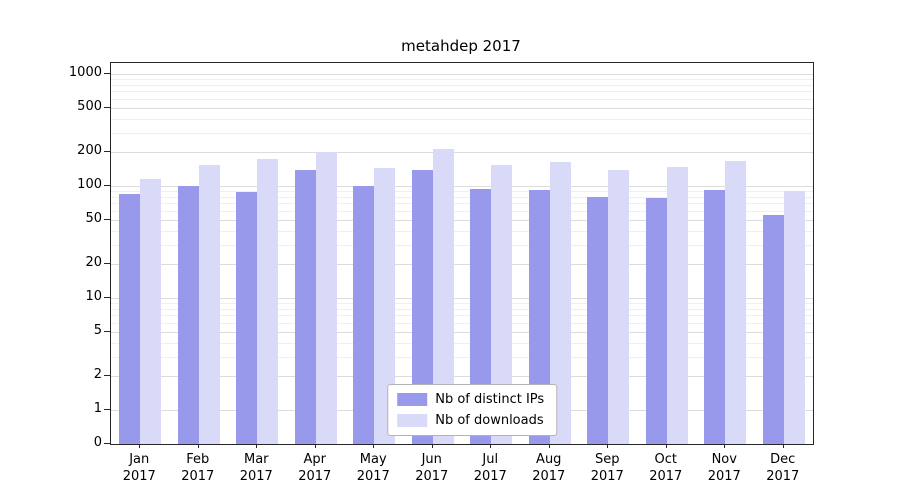  I want to click on y-tick-label: 50, so click(93, 218).